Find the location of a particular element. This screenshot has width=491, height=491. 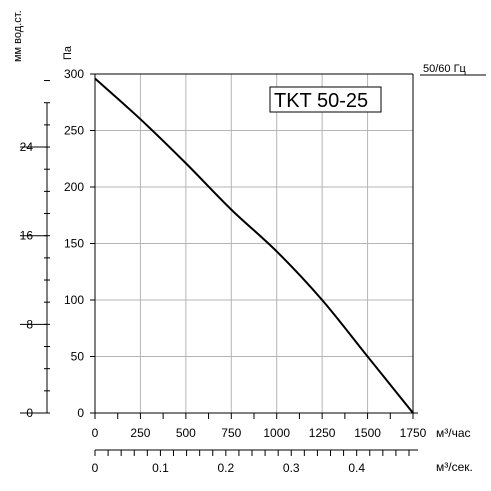

x-tick-label-m3h: 1250 is located at coordinates (322, 433).